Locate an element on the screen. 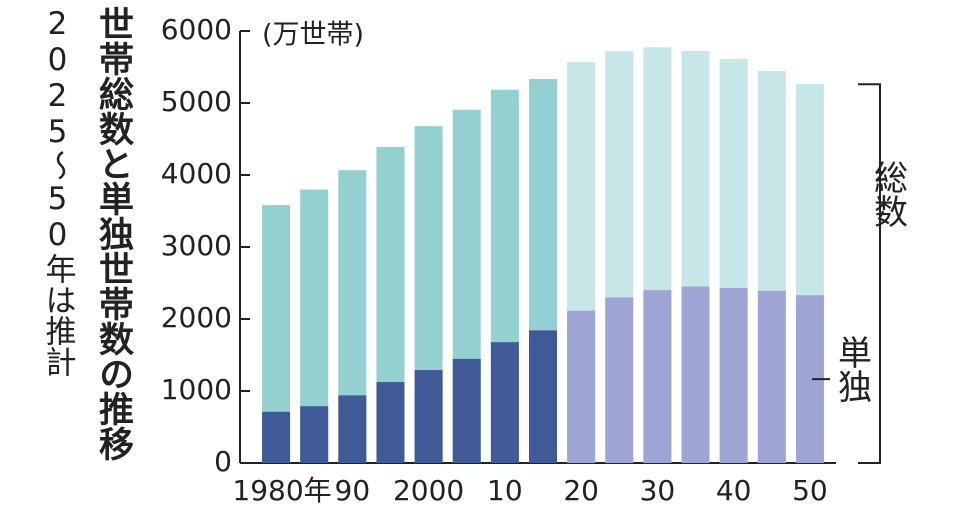 This screenshot has width=978, height=528. y-tick-label: 4000 is located at coordinates (196, 173).